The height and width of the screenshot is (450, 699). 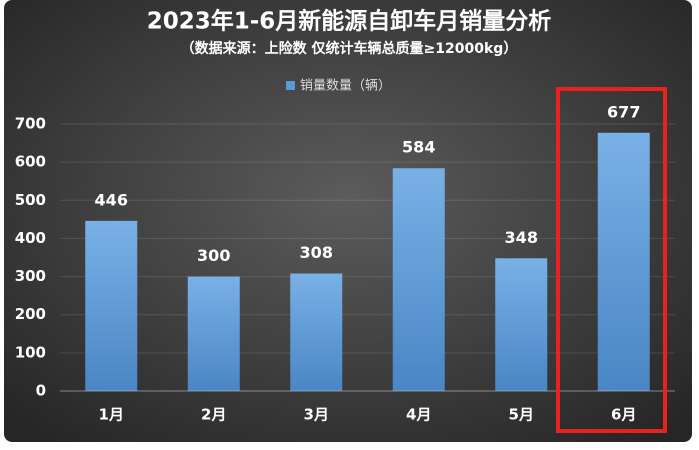 What do you see at coordinates (418, 147) in the screenshot?
I see `data-label: 584` at bounding box center [418, 147].